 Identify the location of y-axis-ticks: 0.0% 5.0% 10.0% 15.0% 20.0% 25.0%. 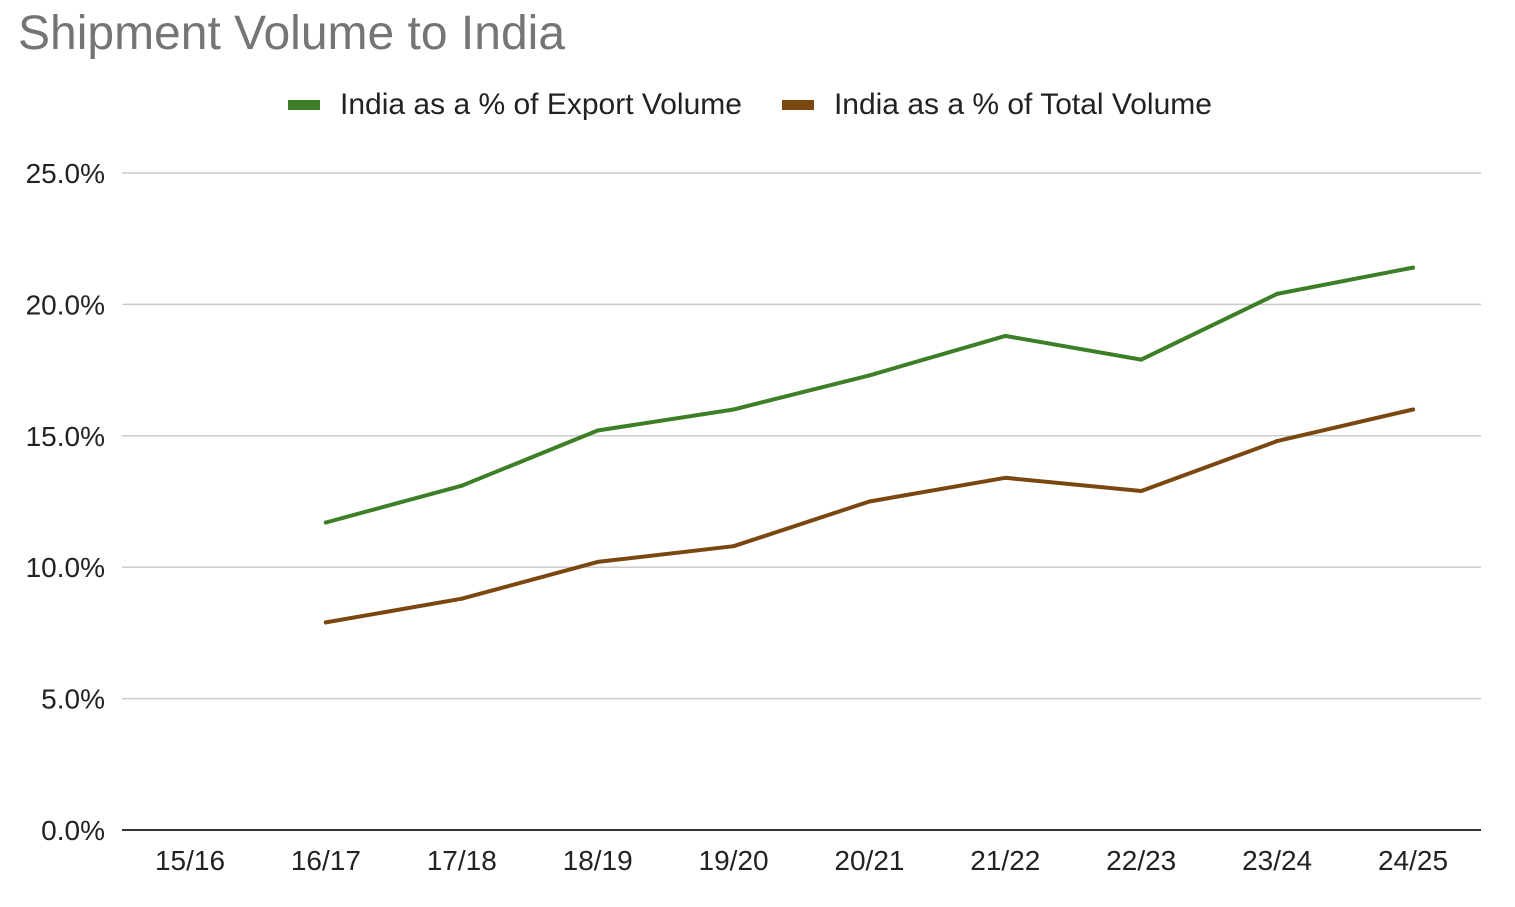
(65, 502).